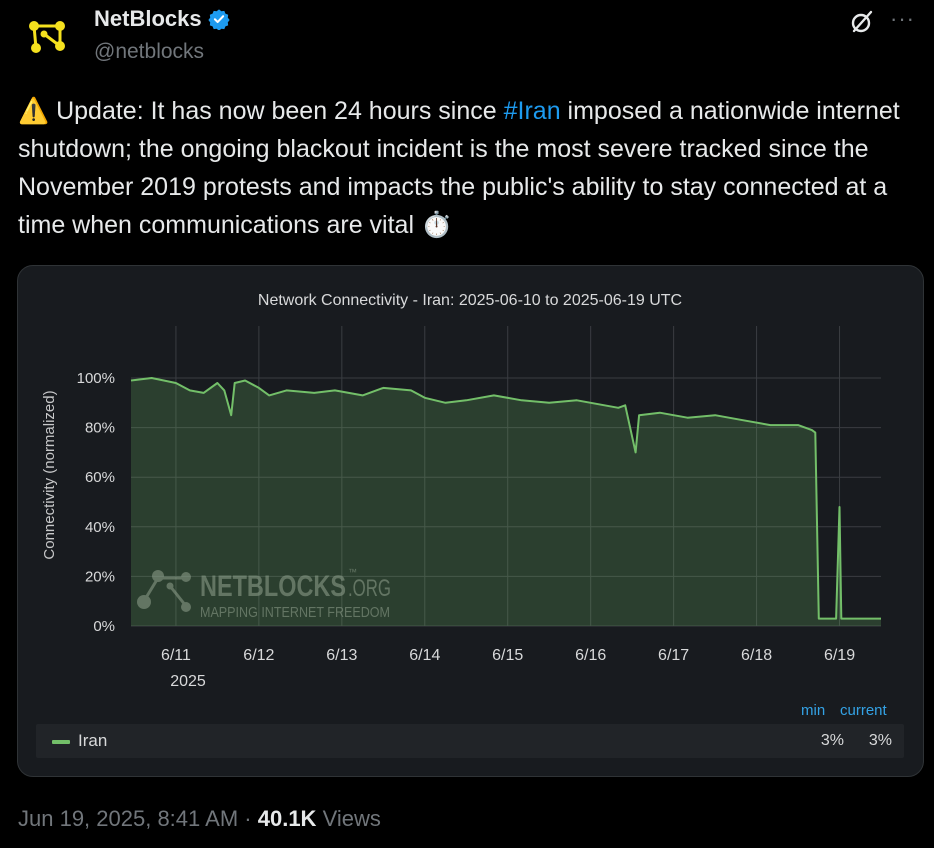 This screenshot has height=848, width=934. Describe the element at coordinates (352, 572) in the screenshot. I see `watermark-tm: ™` at that location.